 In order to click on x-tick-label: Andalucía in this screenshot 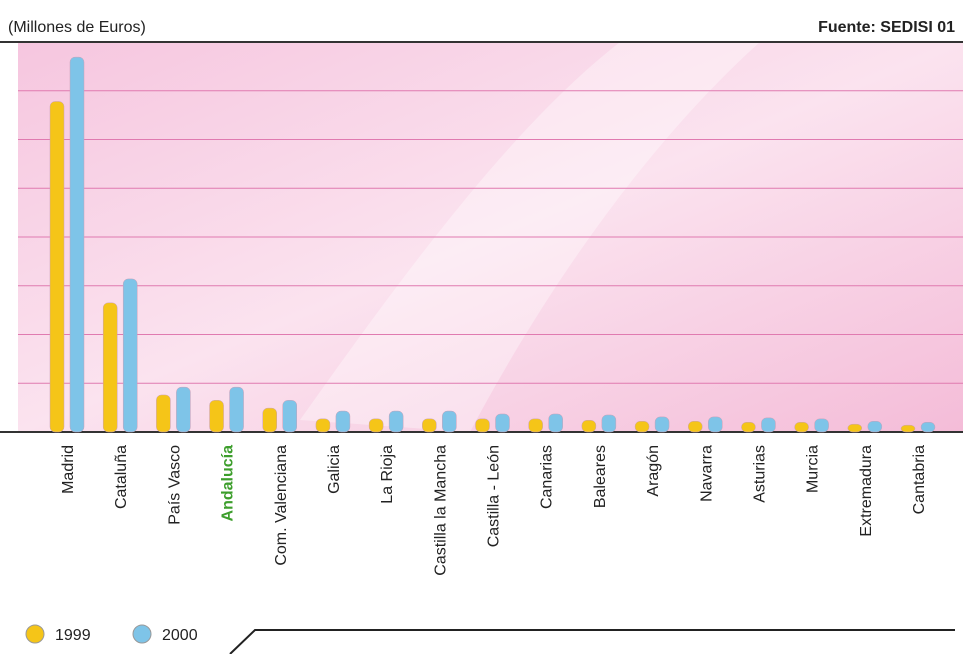, I will do `click(228, 483)`.